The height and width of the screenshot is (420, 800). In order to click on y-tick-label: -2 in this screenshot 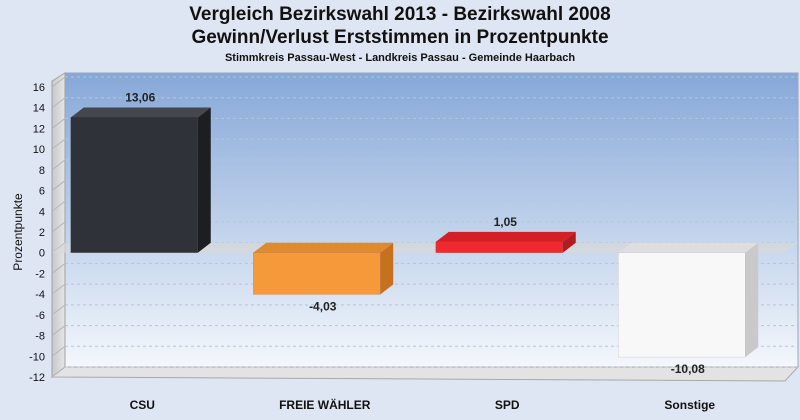, I will do `click(40, 274)`.